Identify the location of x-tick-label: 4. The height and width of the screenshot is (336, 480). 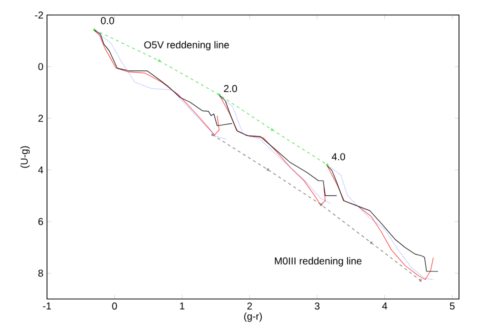
(385, 306).